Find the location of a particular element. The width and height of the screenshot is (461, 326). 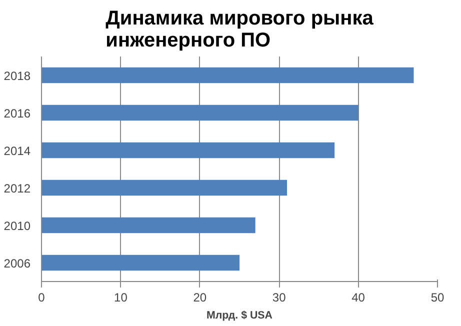

y-tick-label: 2016 is located at coordinates (17, 113).